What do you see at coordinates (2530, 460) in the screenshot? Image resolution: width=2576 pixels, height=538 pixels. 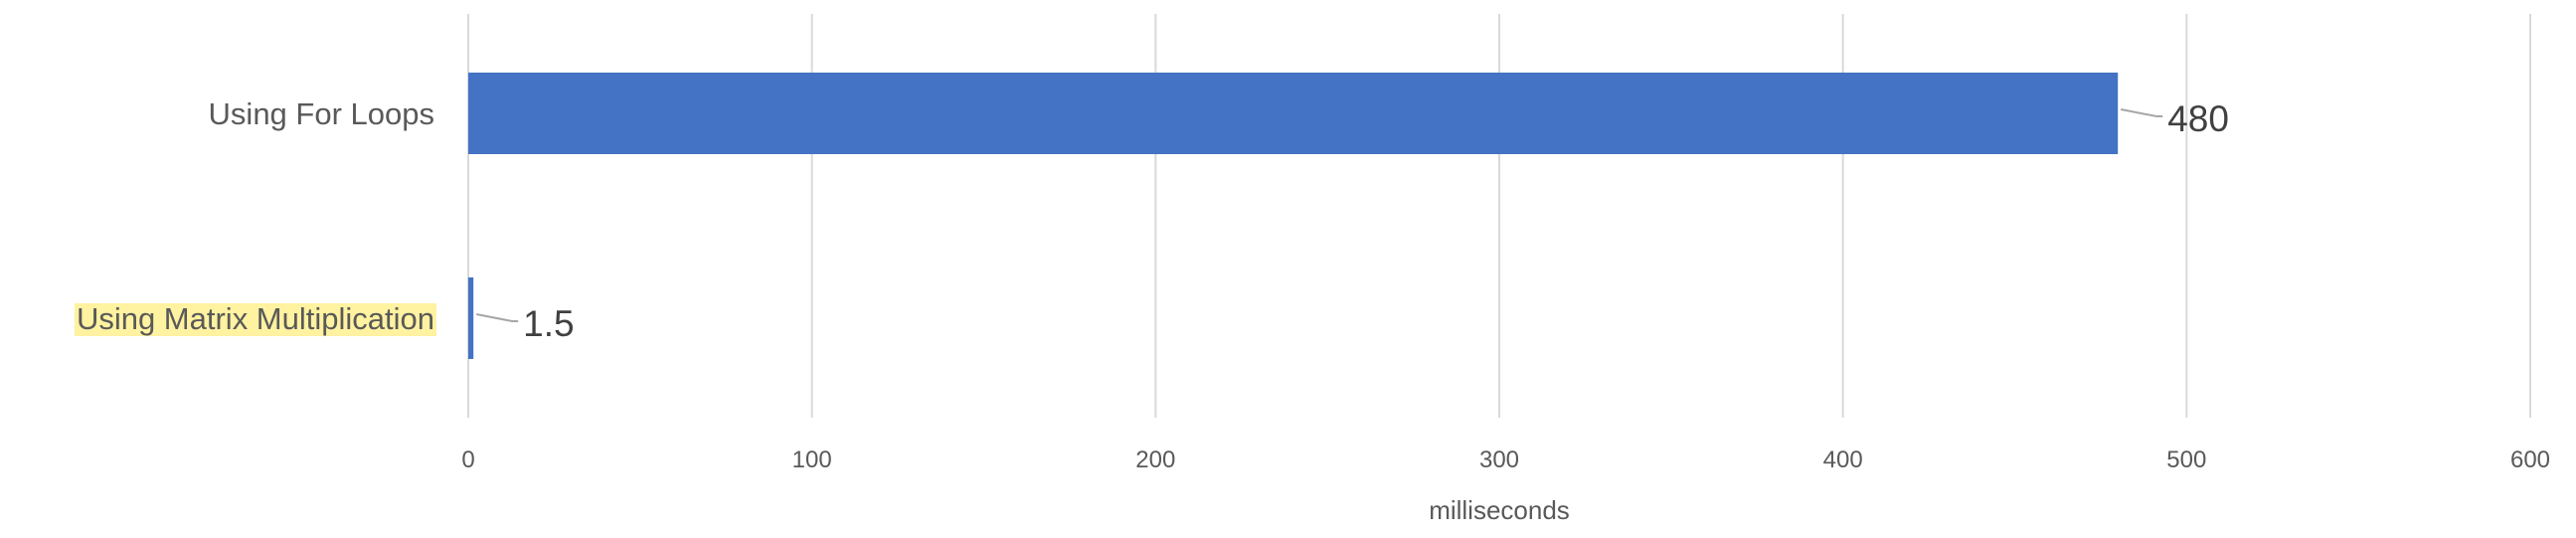 I see `x-tick-label: 600` at bounding box center [2530, 460].